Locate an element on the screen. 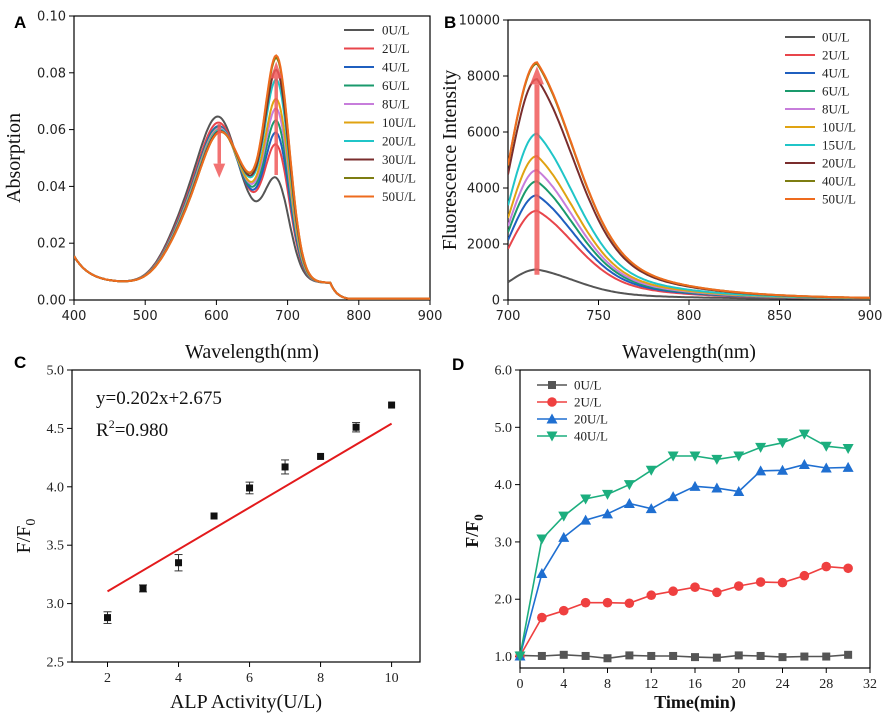 Image resolution: width=886 pixels, height=719 pixels. y-tick-label: 8000 is located at coordinates (483, 77).